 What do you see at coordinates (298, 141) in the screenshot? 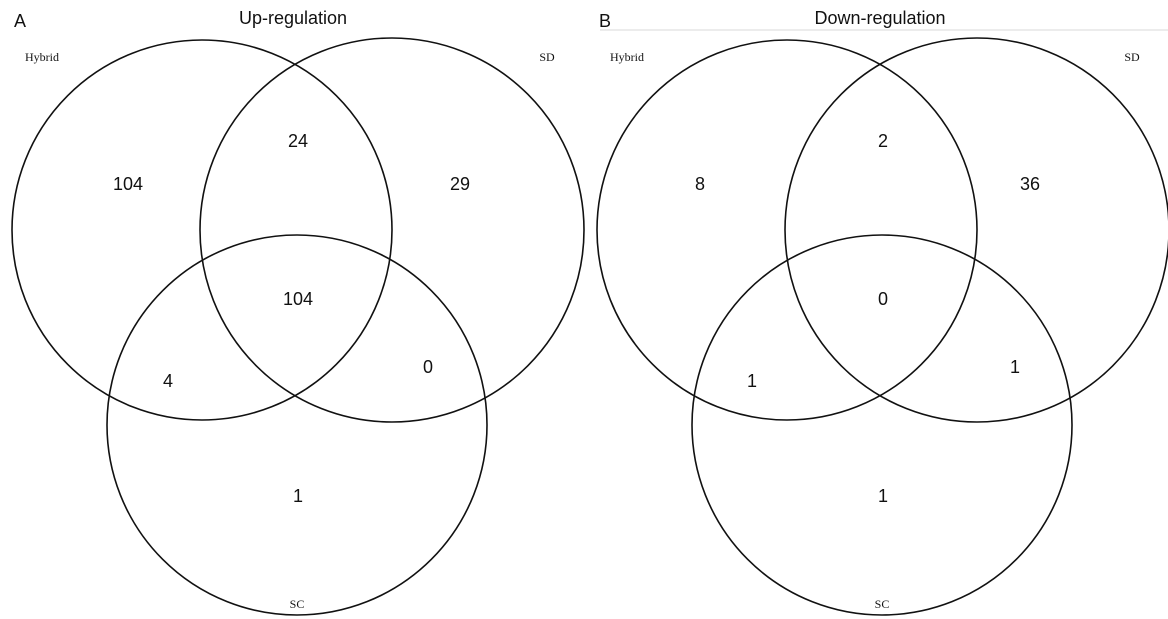
I see `region-count: 24` at bounding box center [298, 141].